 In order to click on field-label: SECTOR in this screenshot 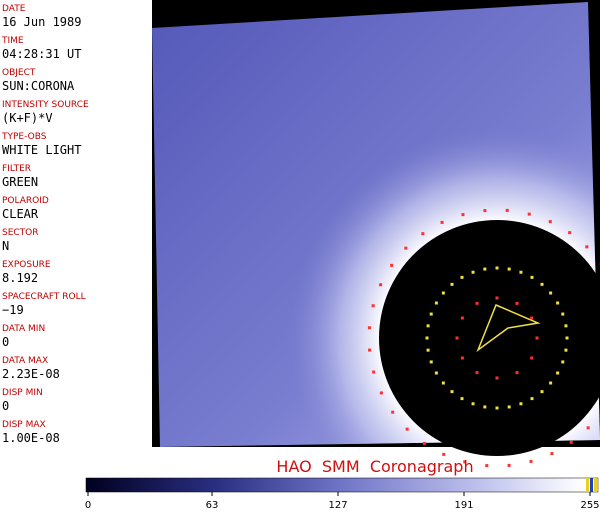, I will do `click(20, 233)`.